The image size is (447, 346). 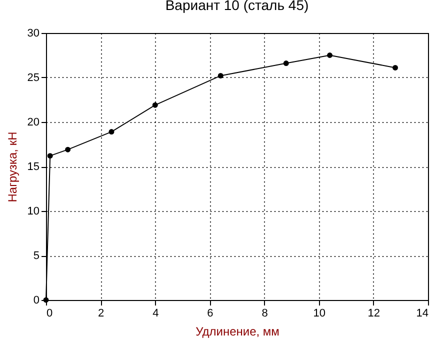 What do you see at coordinates (36, 256) in the screenshot?
I see `y-tick-label: 5` at bounding box center [36, 256].